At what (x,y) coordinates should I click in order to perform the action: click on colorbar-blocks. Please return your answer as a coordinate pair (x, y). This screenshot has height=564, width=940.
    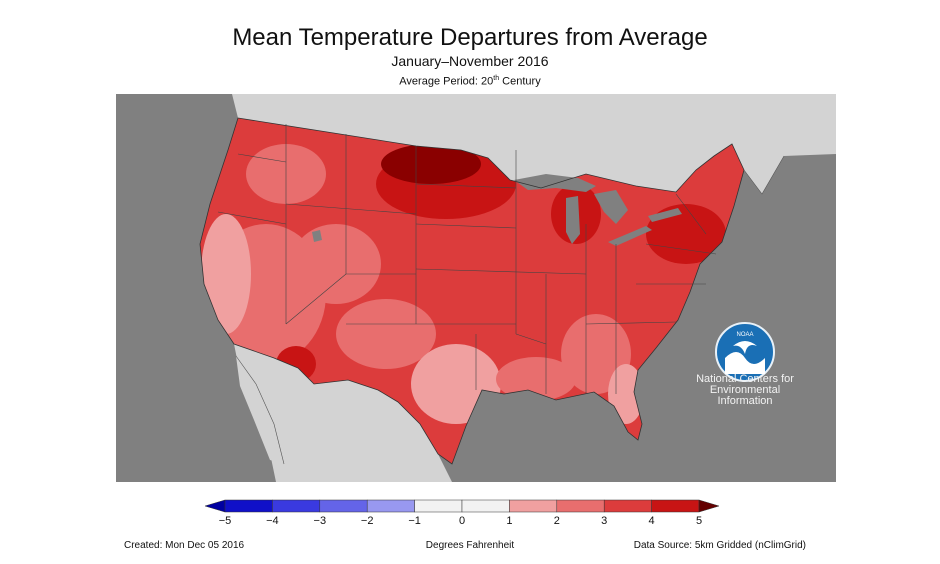
    Looking at the image, I should click on (462, 506).